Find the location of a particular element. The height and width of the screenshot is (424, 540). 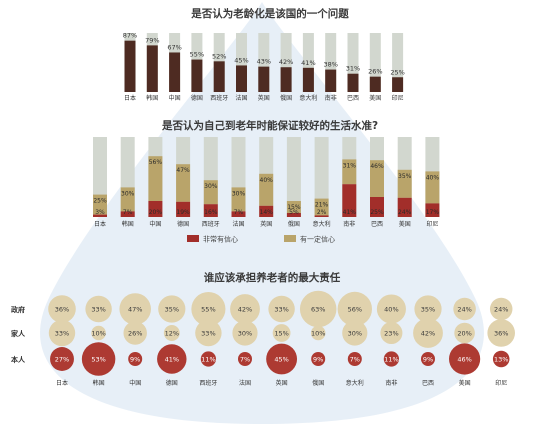

c2-bar-very-印尼 is located at coordinates (432, 210).